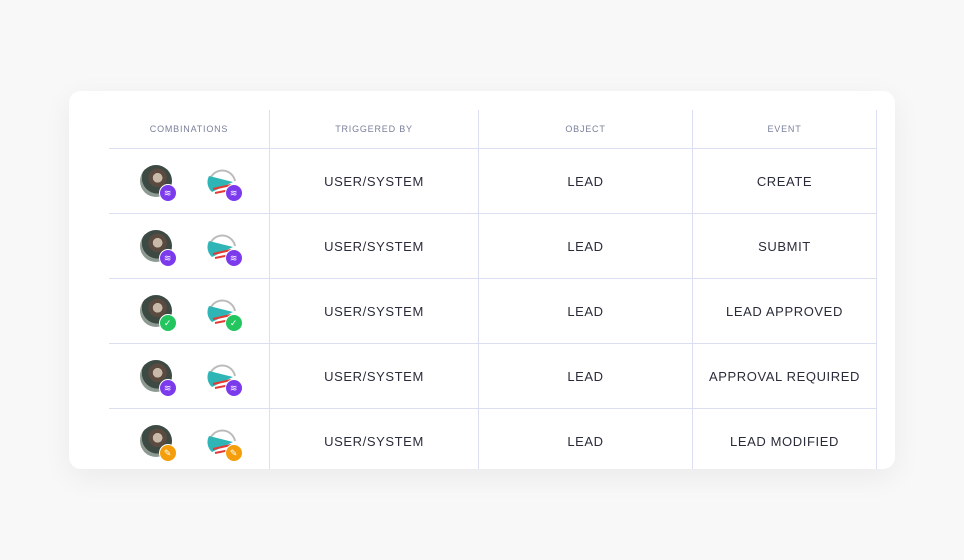 The image size is (964, 560). I want to click on header-event: EVENT, so click(784, 129).